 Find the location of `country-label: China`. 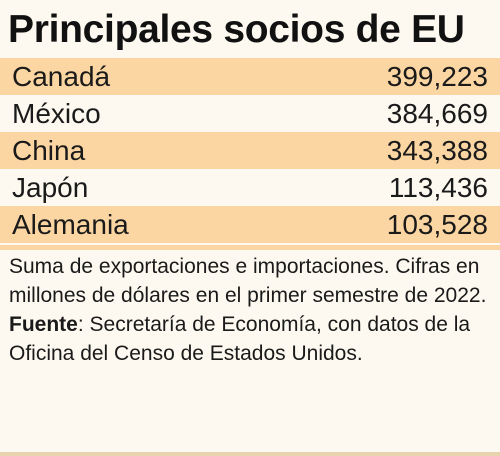

country-label: China is located at coordinates (49, 150).